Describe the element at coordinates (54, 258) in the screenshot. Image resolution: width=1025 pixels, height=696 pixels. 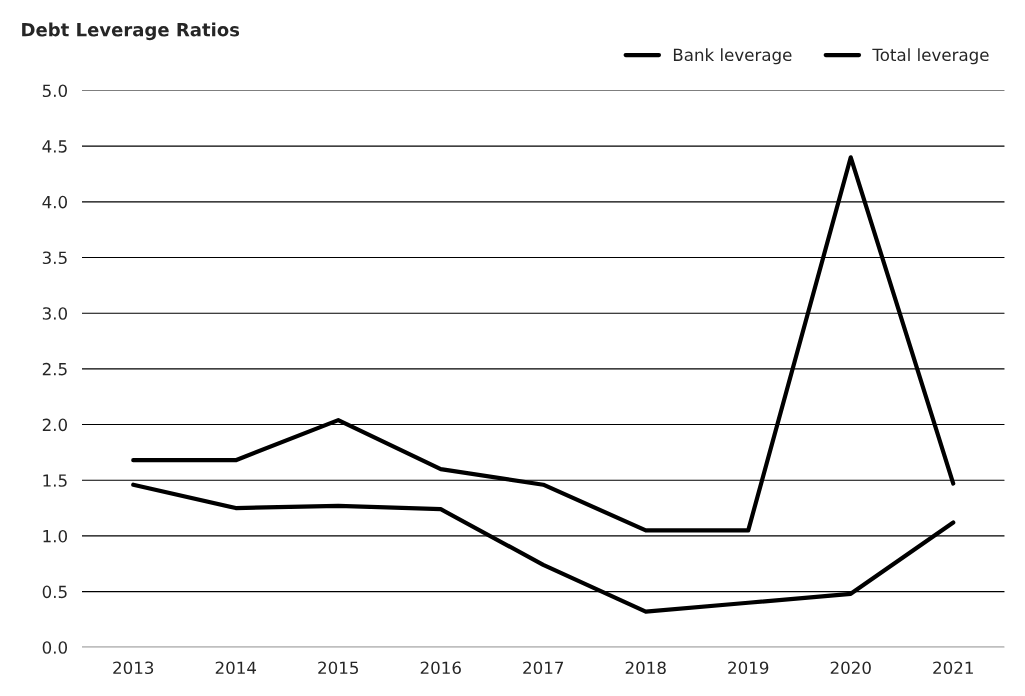
I see `y-tick-label: 3.5` at that location.